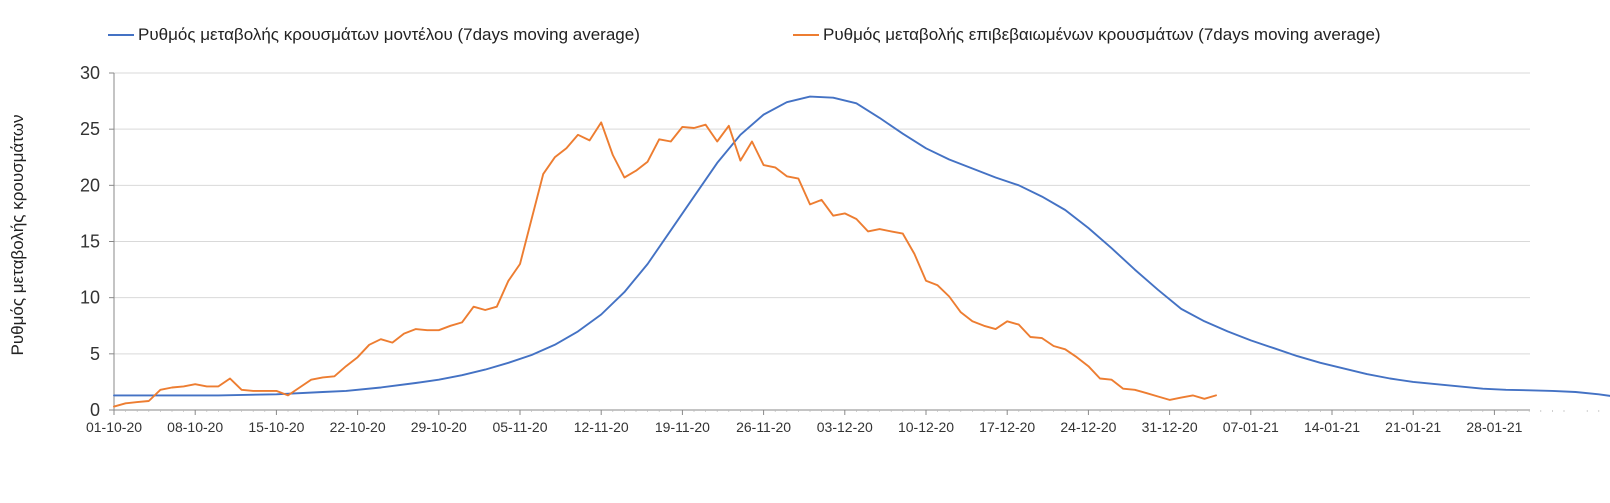 This screenshot has width=1610, height=503. I want to click on y-tick-label: 20, so click(90, 185).